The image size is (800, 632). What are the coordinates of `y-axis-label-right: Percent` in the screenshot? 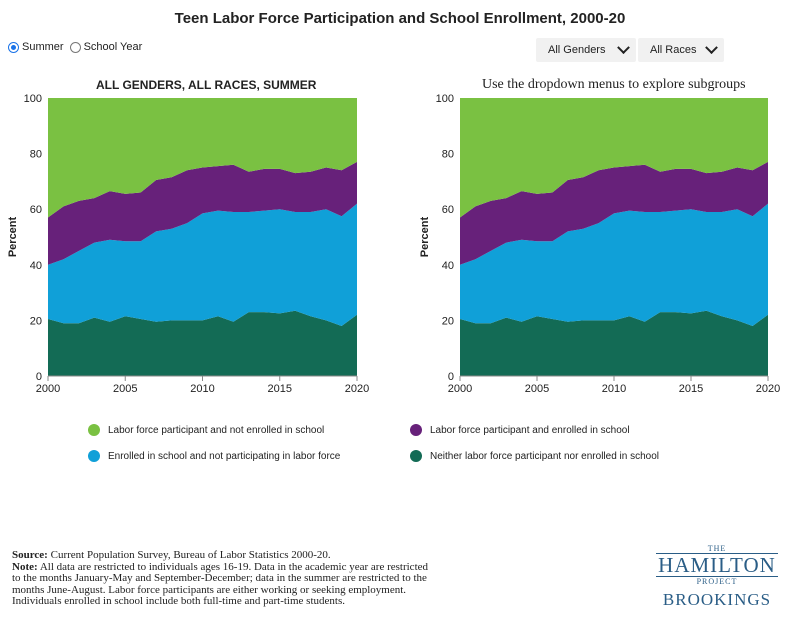 It's located at (425, 236).